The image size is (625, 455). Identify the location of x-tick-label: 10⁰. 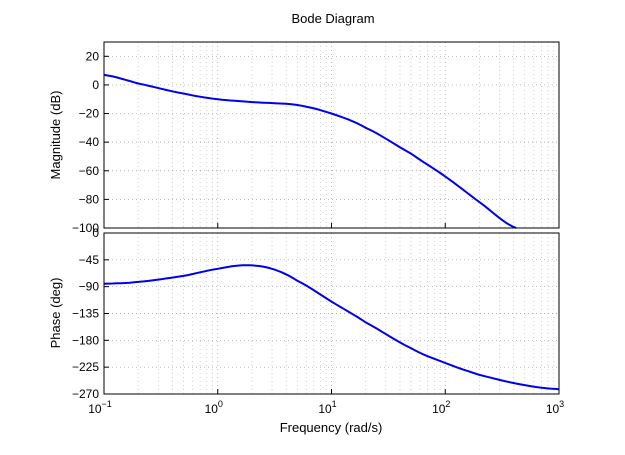
(214, 407).